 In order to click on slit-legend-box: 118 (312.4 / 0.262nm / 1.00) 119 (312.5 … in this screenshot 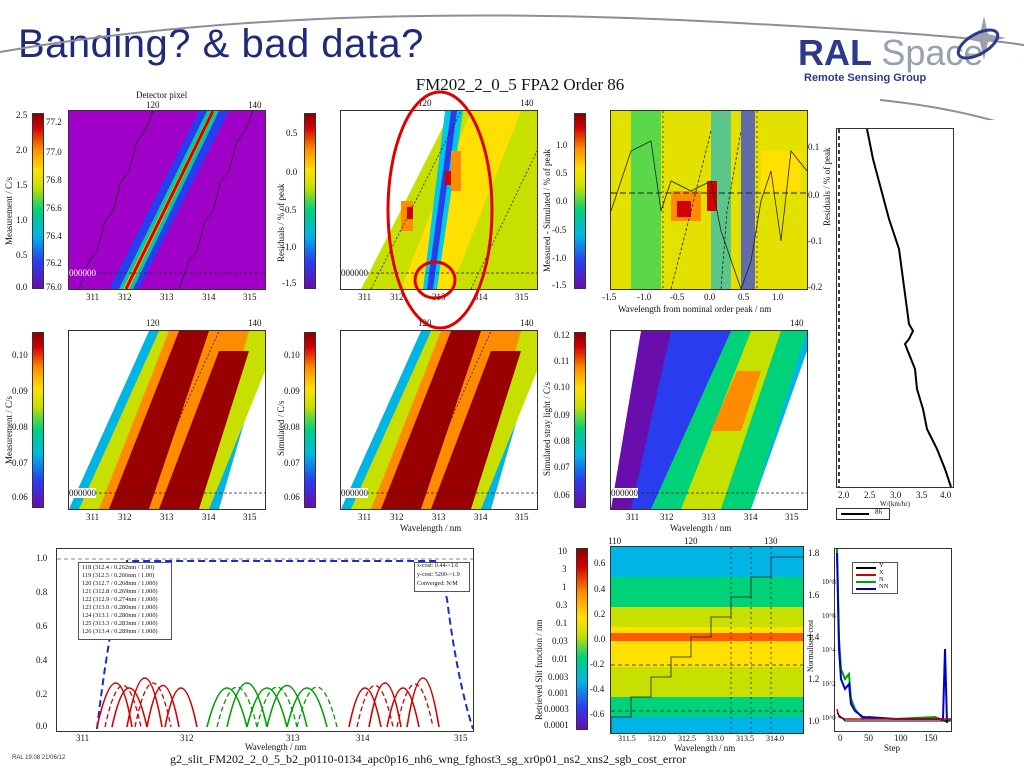, I will do `click(125, 601)`.